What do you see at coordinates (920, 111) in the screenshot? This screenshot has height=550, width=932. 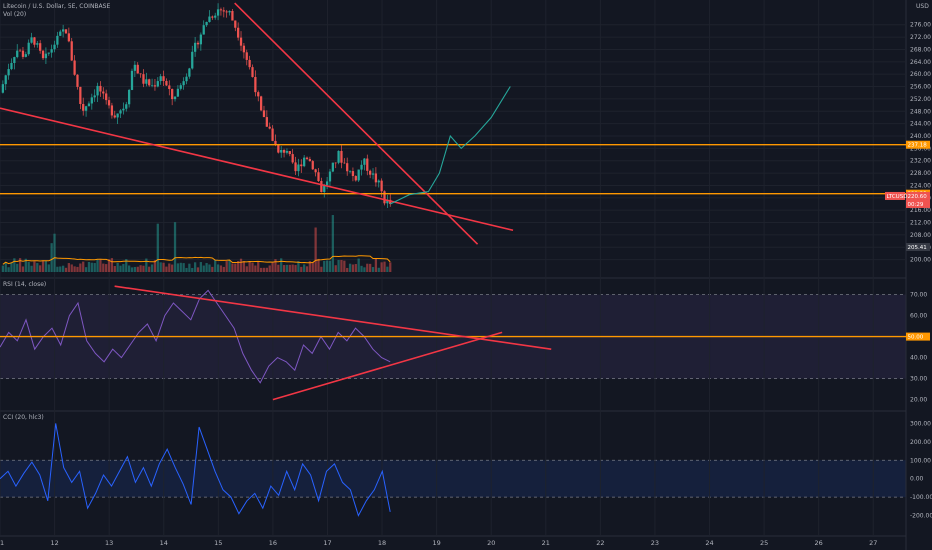 I see `price-tick-label: 248.00` at bounding box center [920, 111].